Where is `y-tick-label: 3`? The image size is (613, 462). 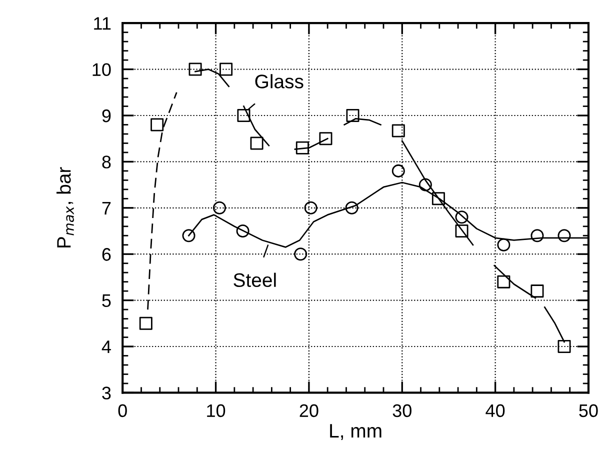 y-tick-label: 3 is located at coordinates (106, 393).